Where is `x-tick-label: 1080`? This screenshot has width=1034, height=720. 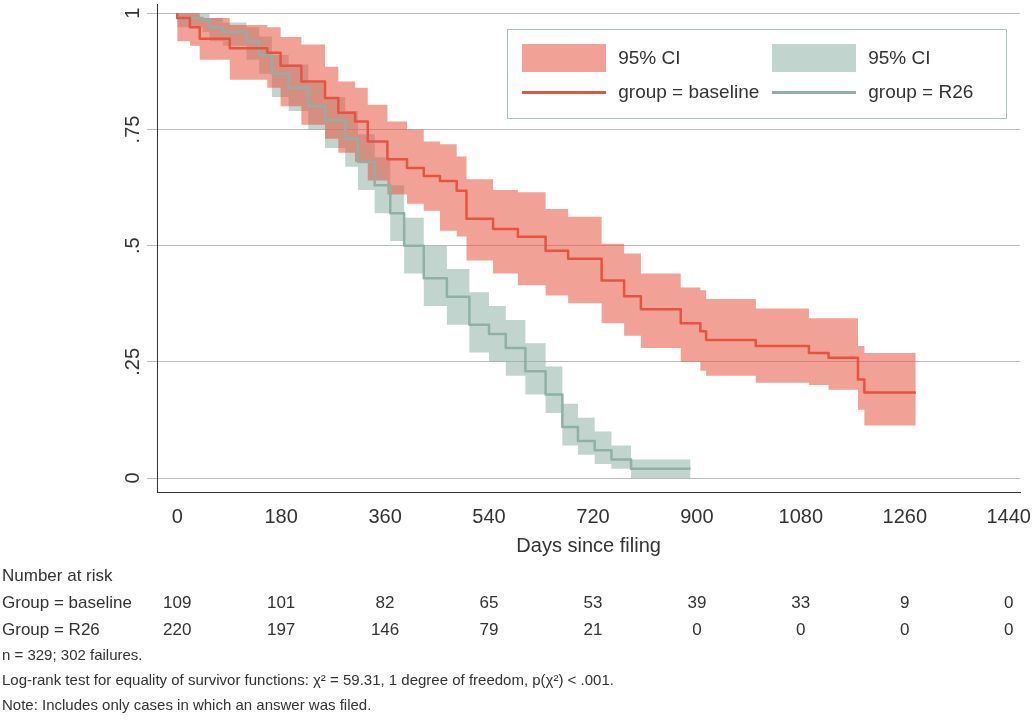 x-tick-label: 1080 is located at coordinates (801, 515).